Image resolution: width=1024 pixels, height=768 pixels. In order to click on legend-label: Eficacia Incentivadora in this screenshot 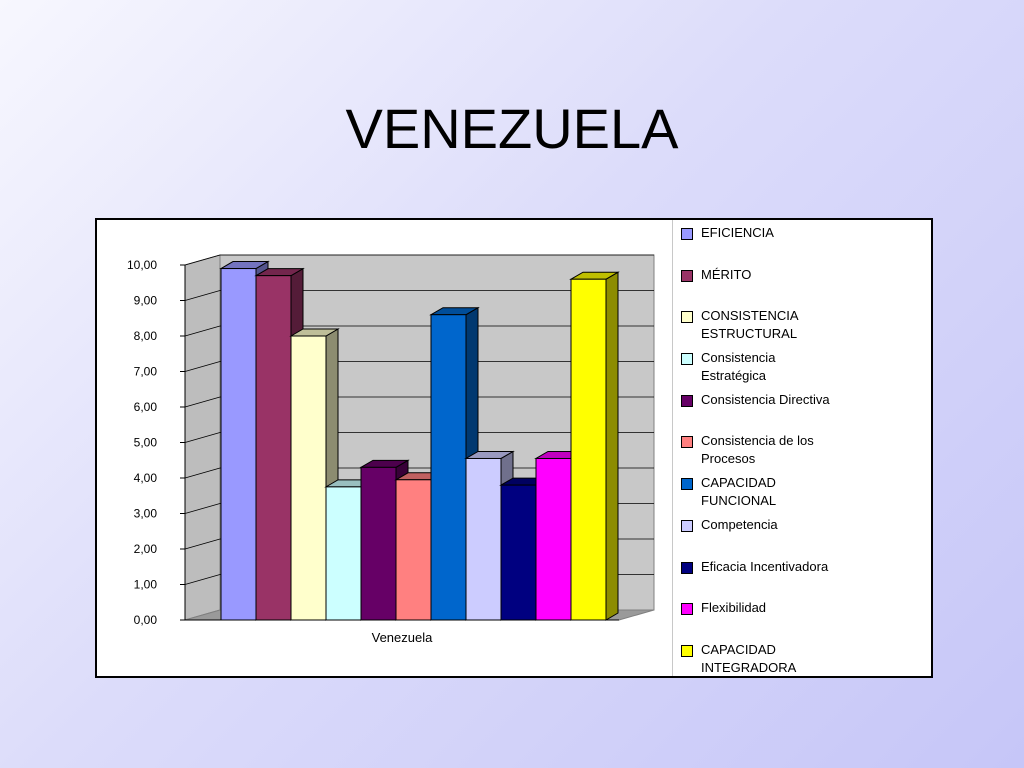, I will do `click(765, 566)`.